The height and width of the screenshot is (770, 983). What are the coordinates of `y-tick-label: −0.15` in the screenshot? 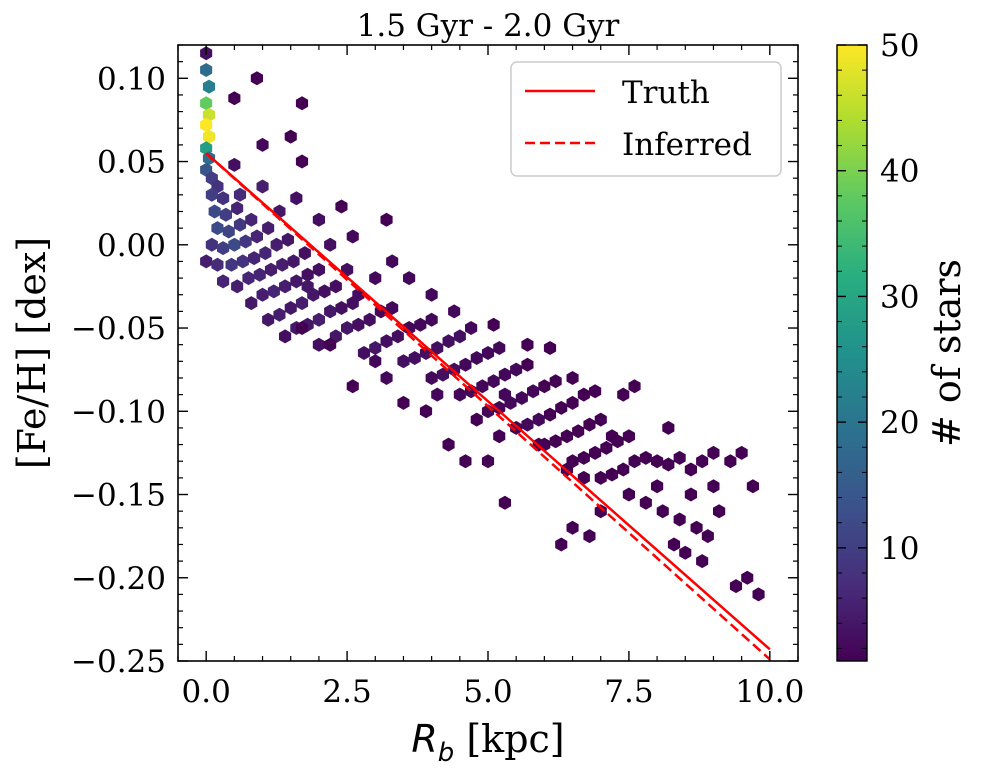 It's located at (118, 496).